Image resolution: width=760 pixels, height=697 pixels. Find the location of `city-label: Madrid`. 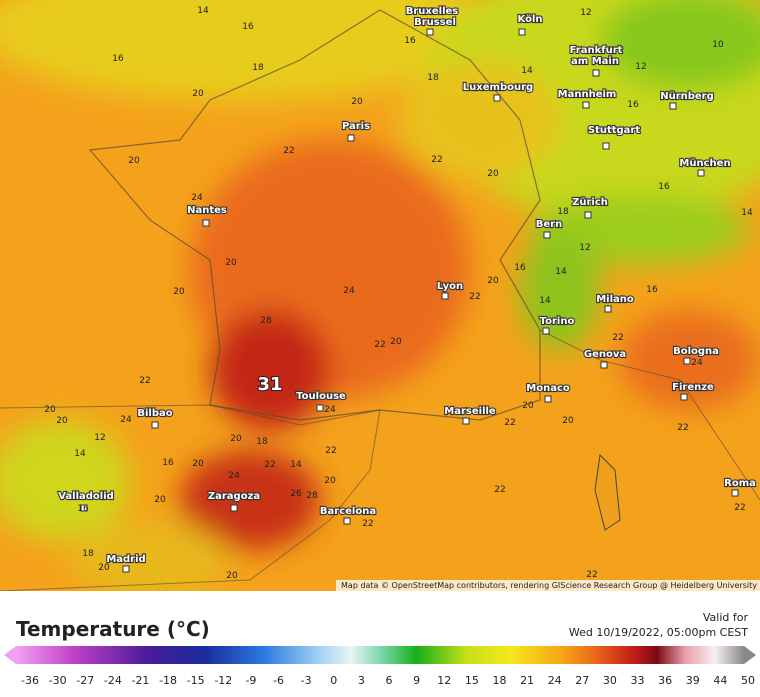

city-label: Madrid is located at coordinates (125, 559).